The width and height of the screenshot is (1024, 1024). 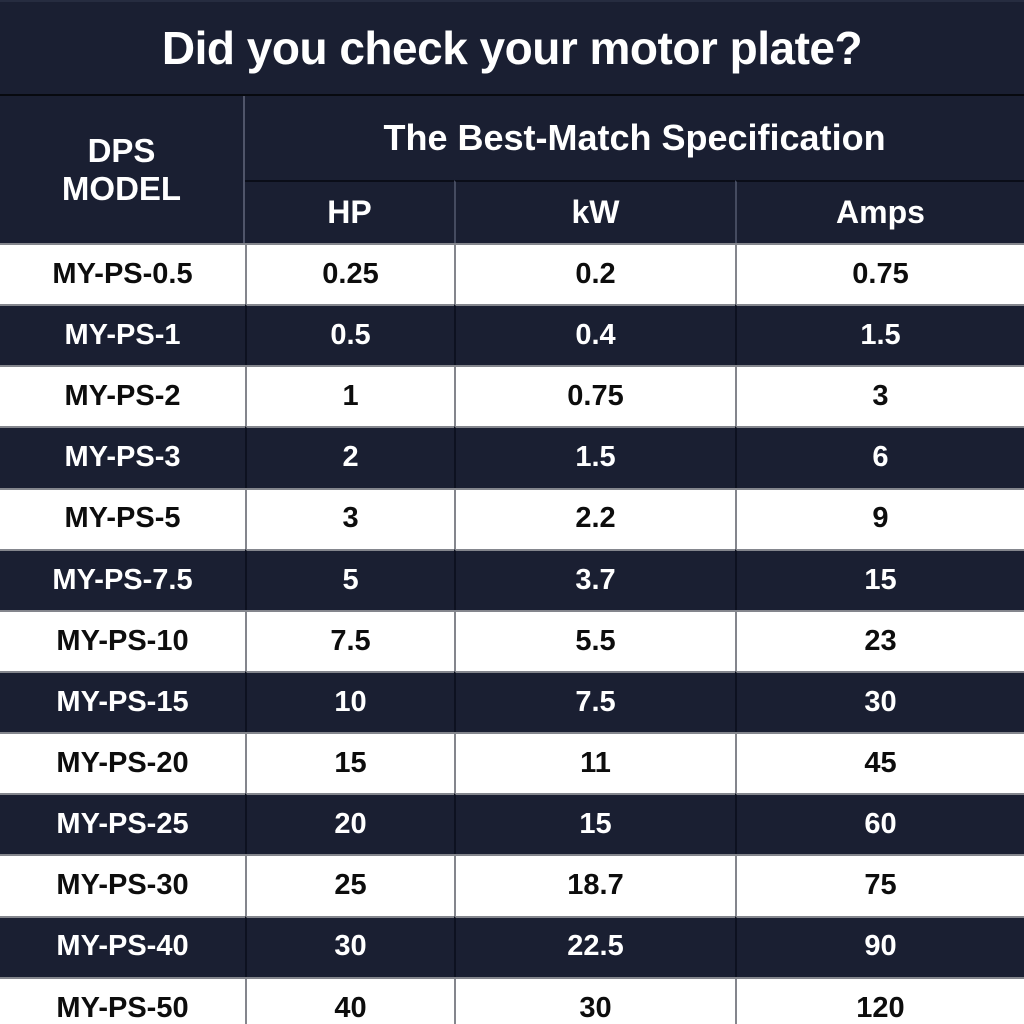 I want to click on table-row: MY-PS-1 0.5 0.4 1.5, so click(x=512, y=335).